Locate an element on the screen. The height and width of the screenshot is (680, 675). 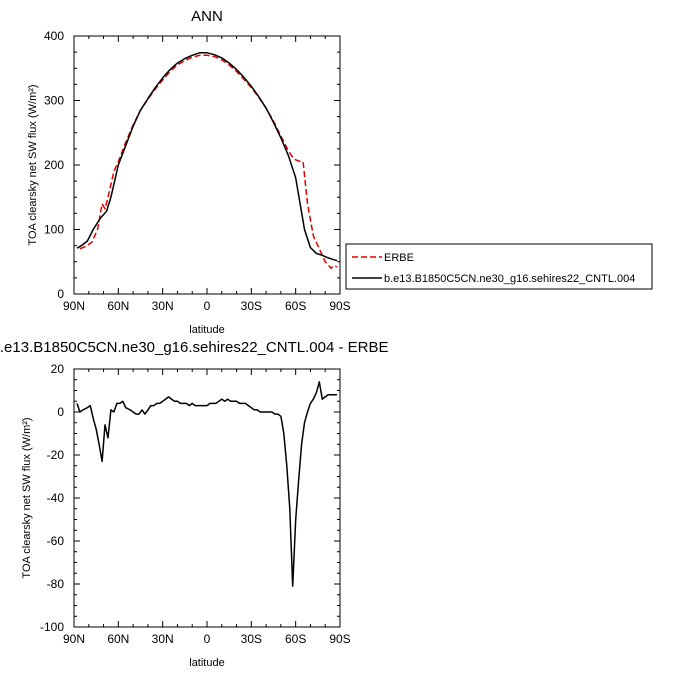
top-x-tick-label: 0 is located at coordinates (207, 306).